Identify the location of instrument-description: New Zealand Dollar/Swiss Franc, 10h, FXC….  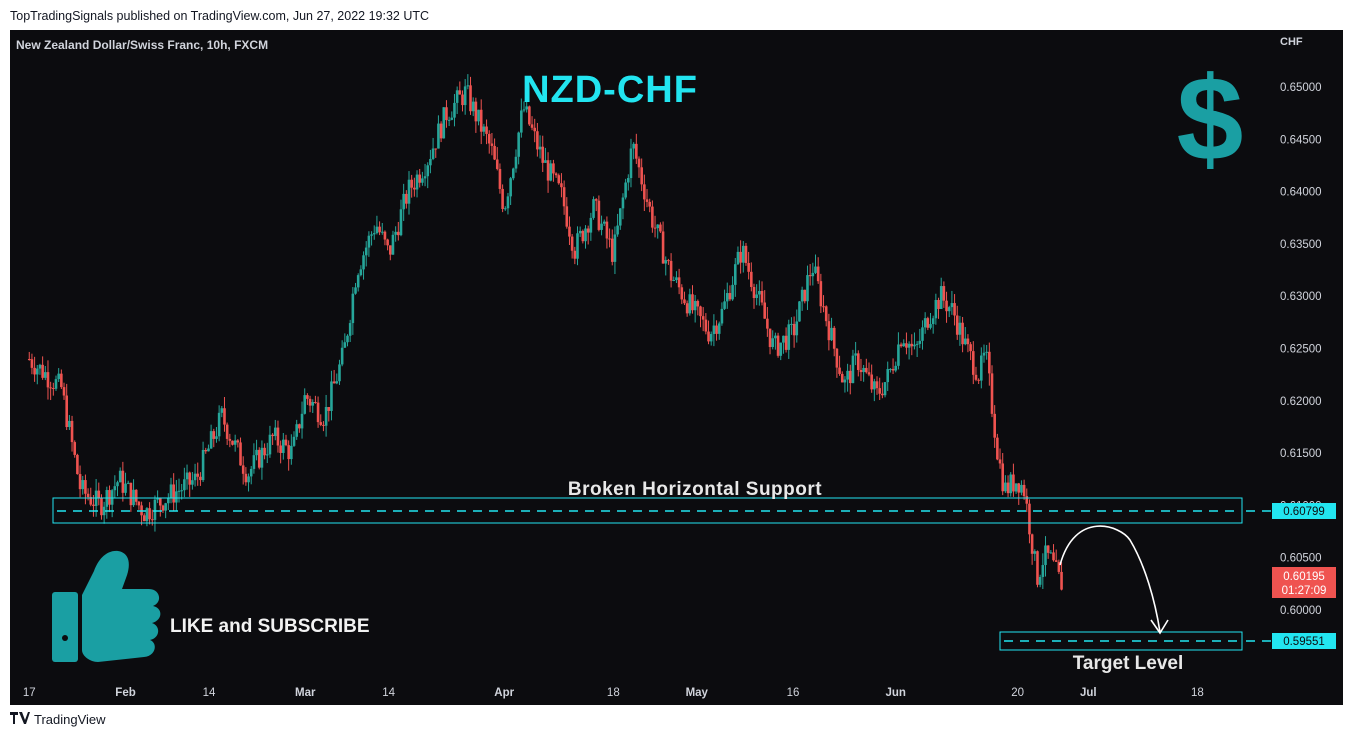
(142, 45).